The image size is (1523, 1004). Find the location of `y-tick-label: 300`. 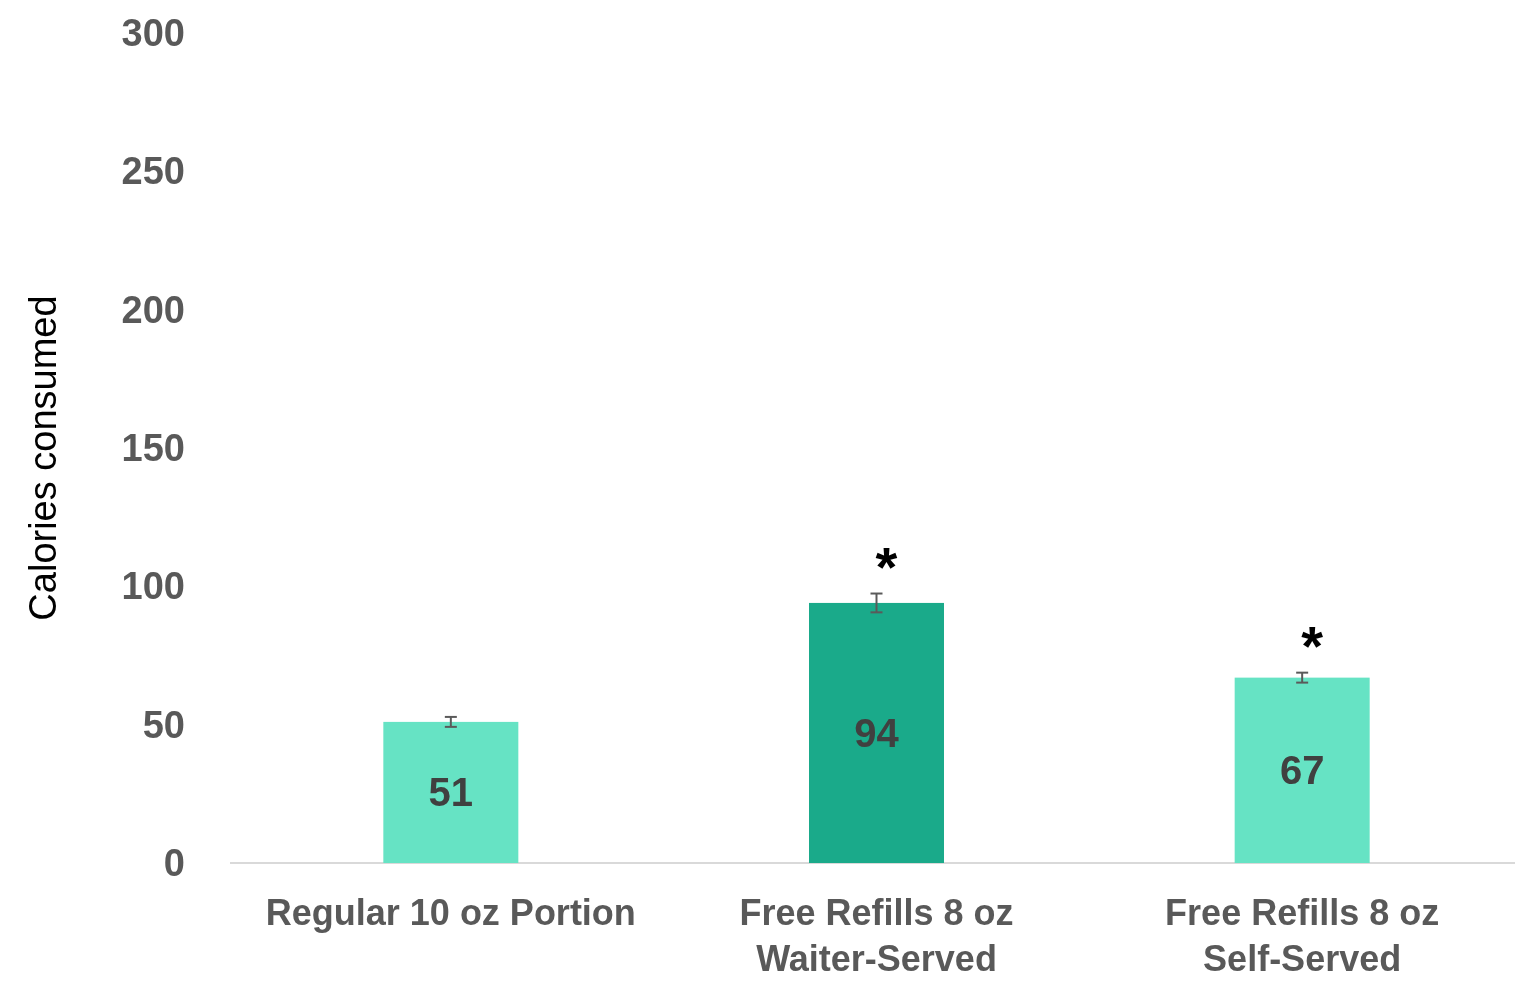

y-tick-label: 300 is located at coordinates (153, 33).